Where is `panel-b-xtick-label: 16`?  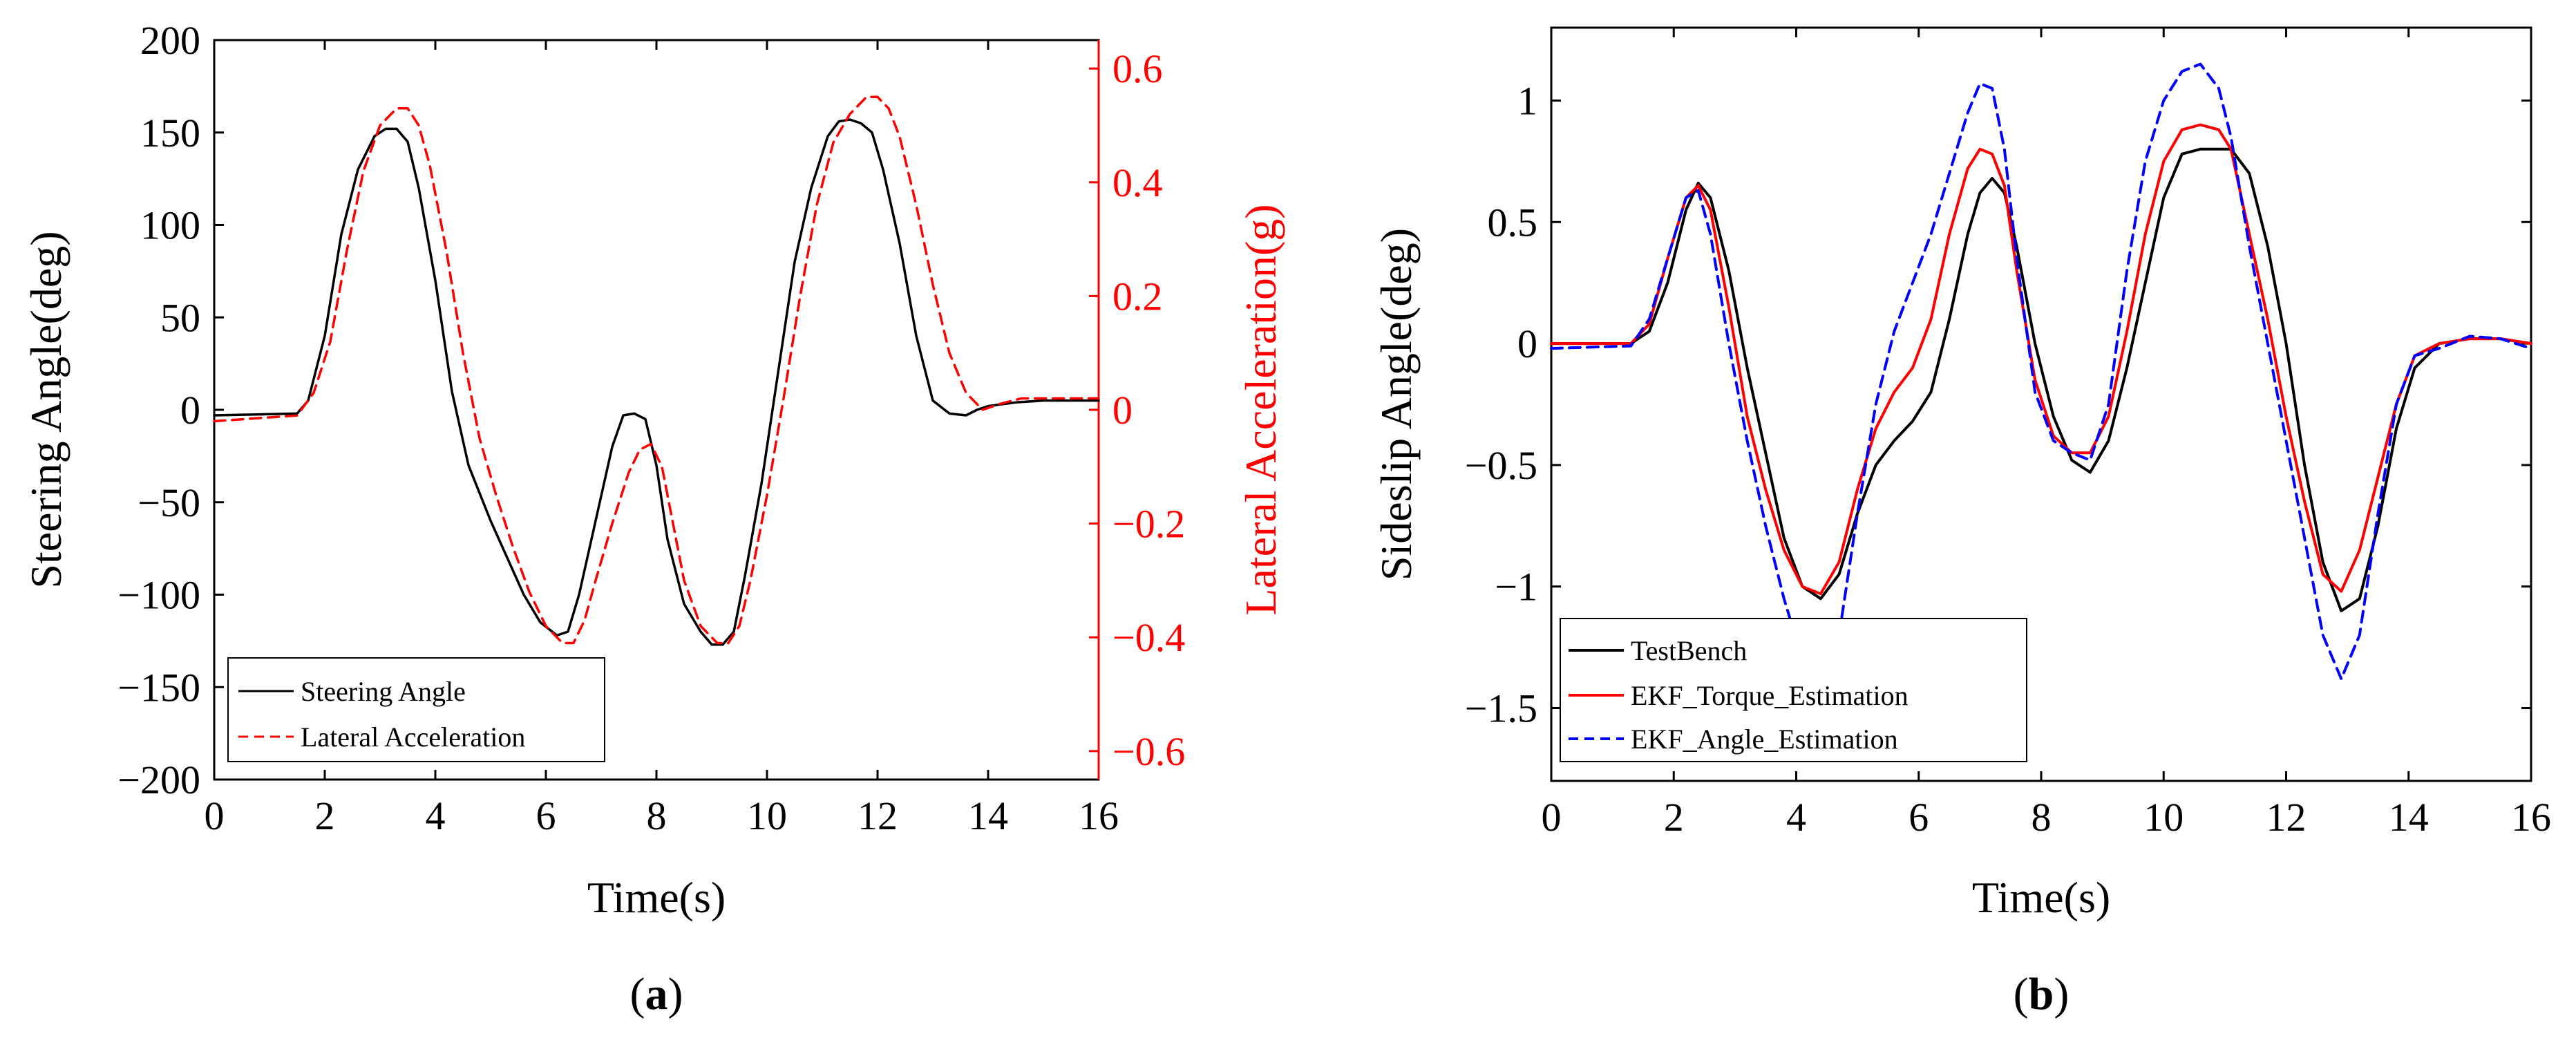 panel-b-xtick-label: 16 is located at coordinates (2531, 818).